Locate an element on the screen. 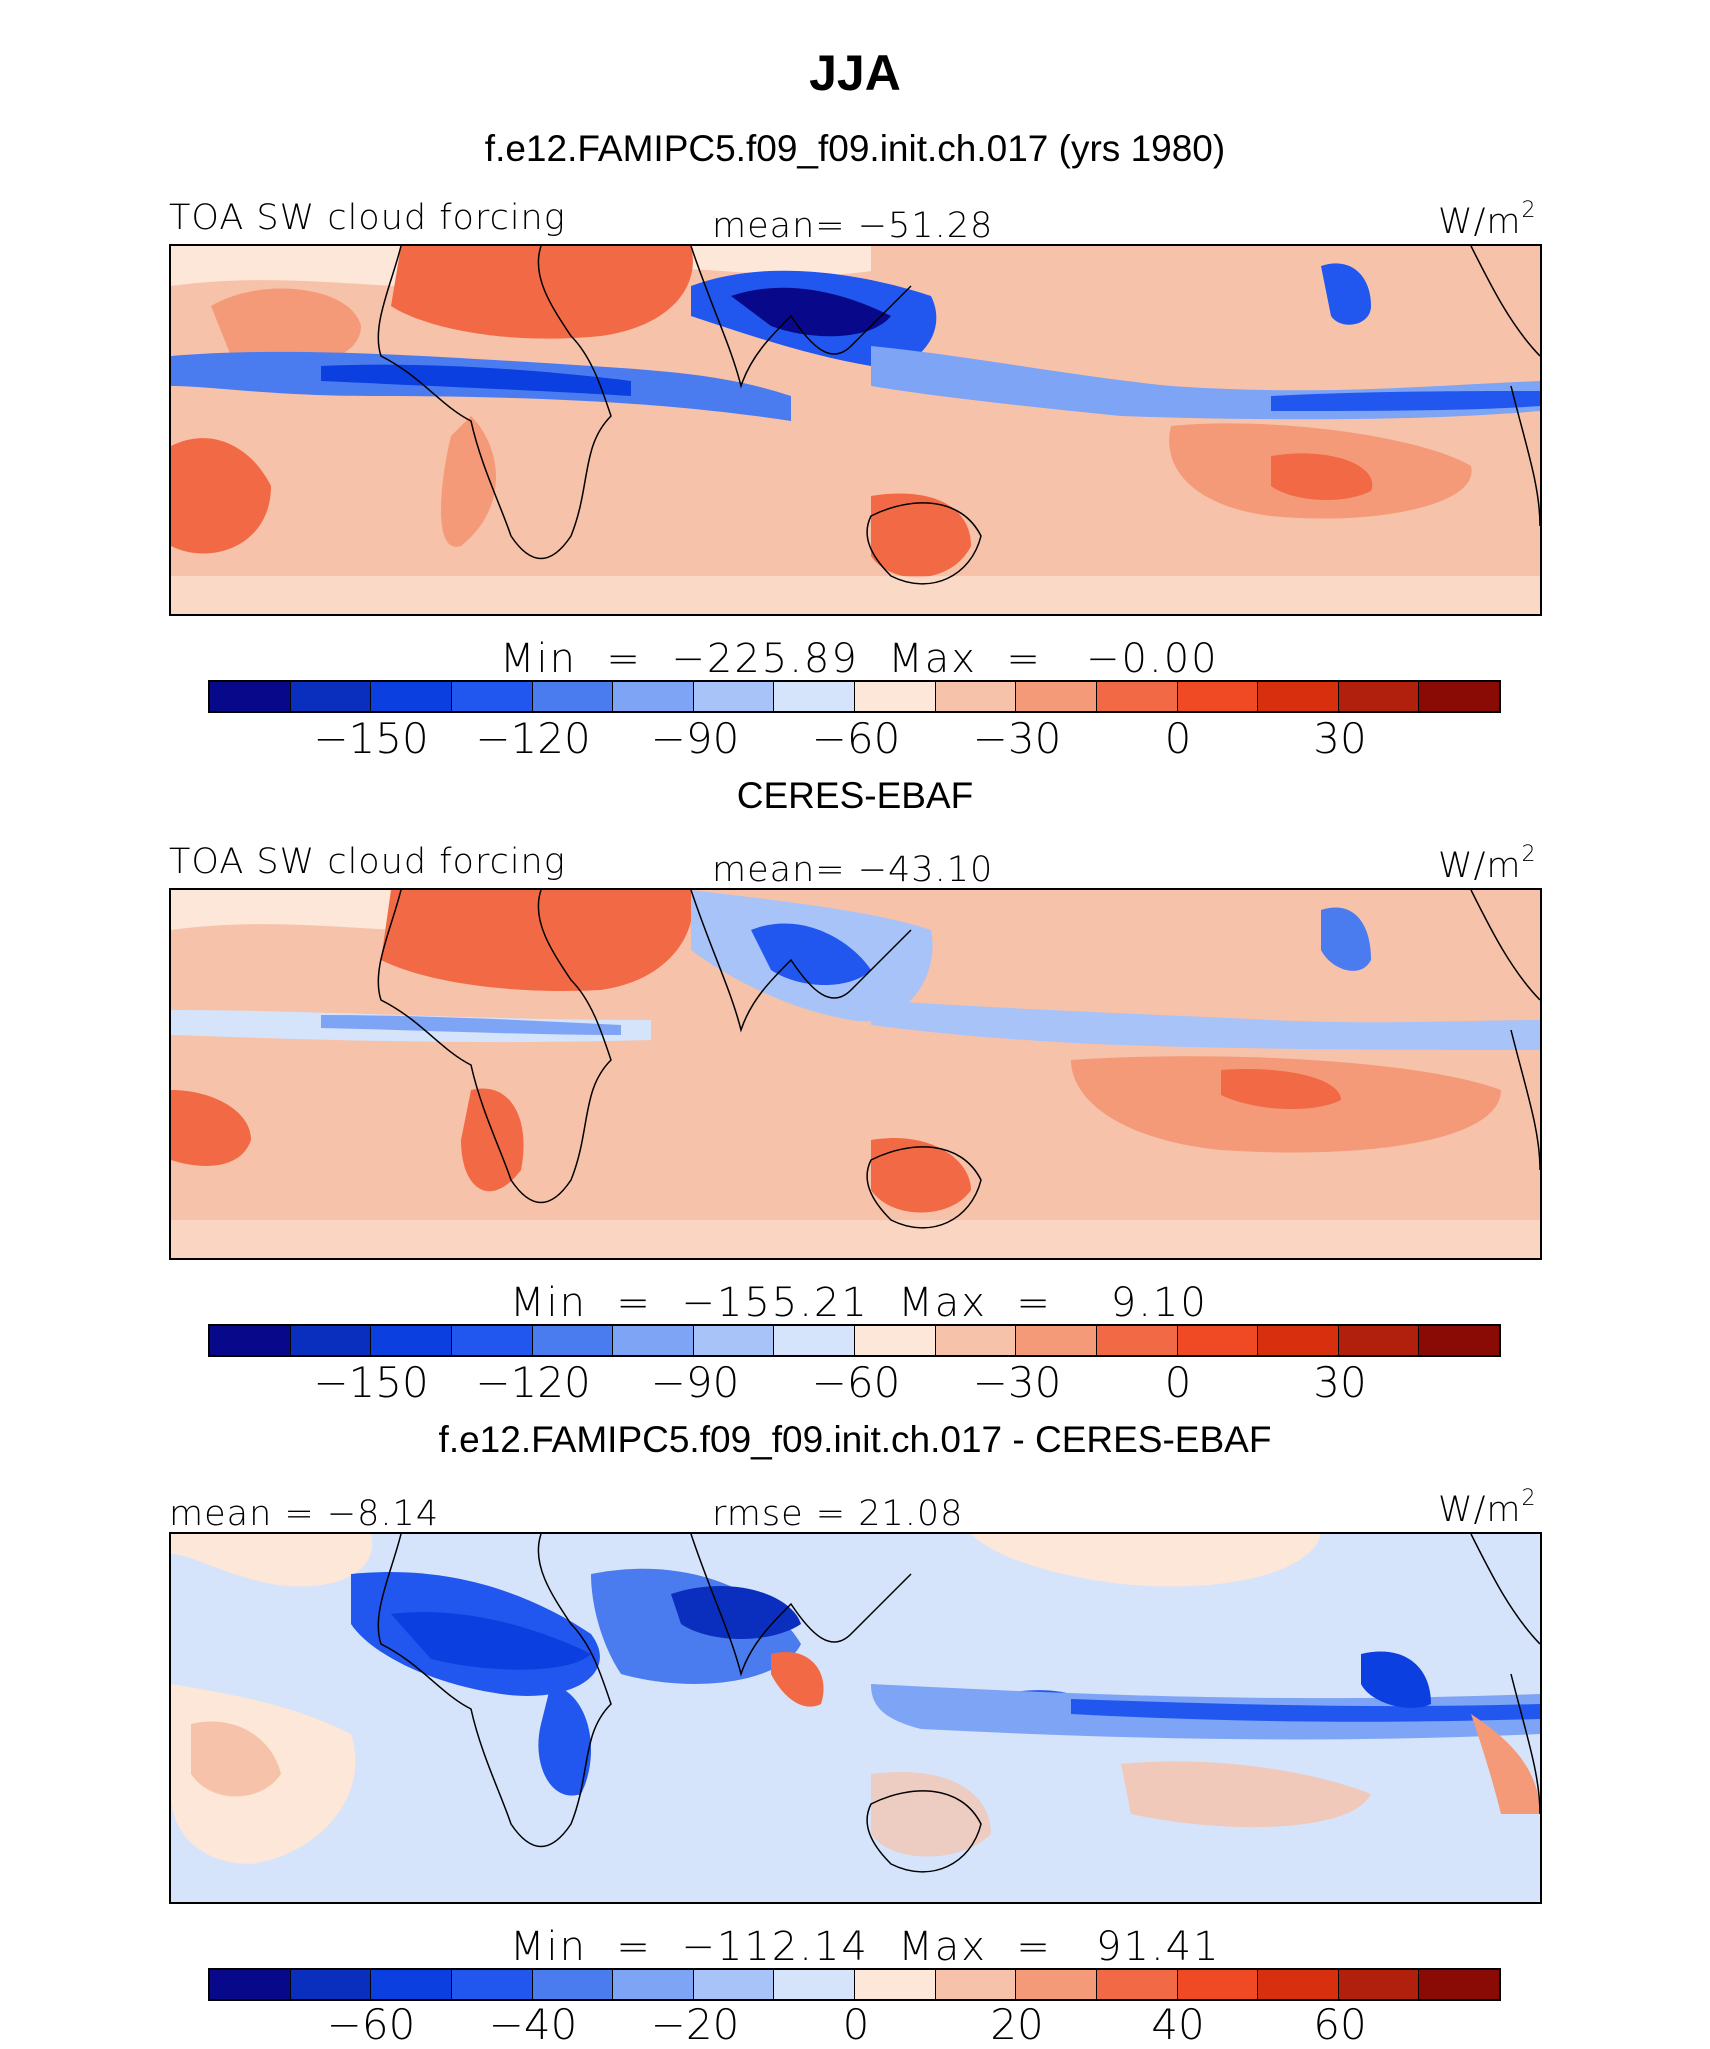 The height and width of the screenshot is (2049, 1710). panel-2-minmax: Min = −155.21 Max = 9.10 is located at coordinates (859, 1303).